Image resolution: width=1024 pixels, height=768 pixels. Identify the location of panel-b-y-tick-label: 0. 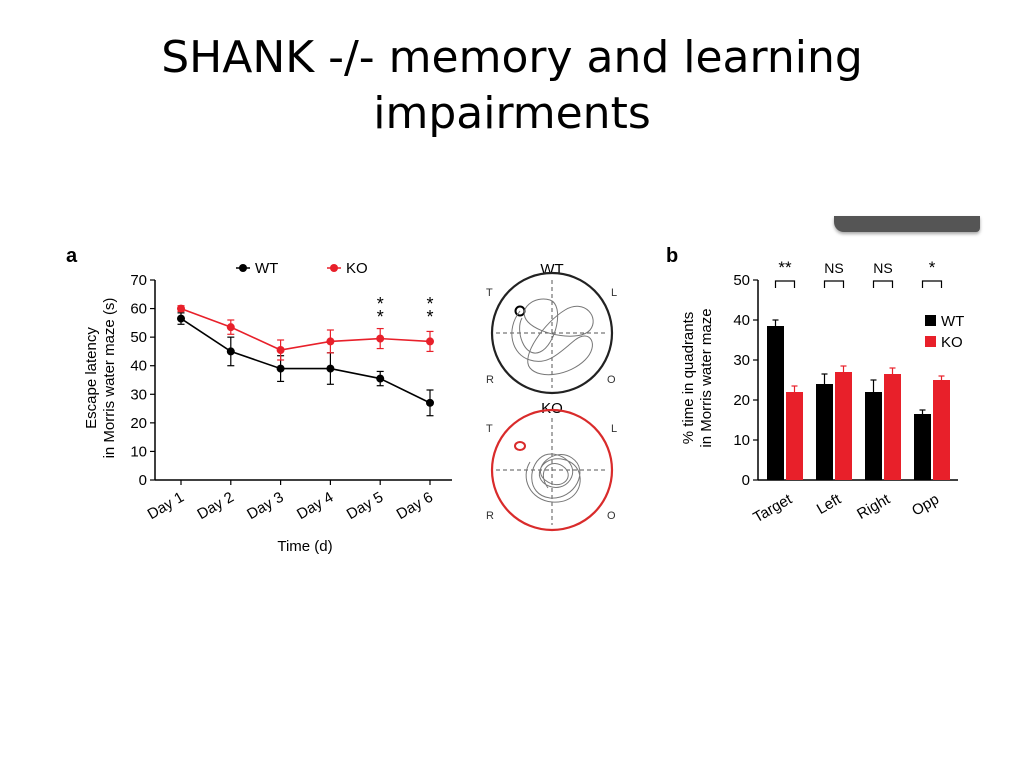
(746, 480).